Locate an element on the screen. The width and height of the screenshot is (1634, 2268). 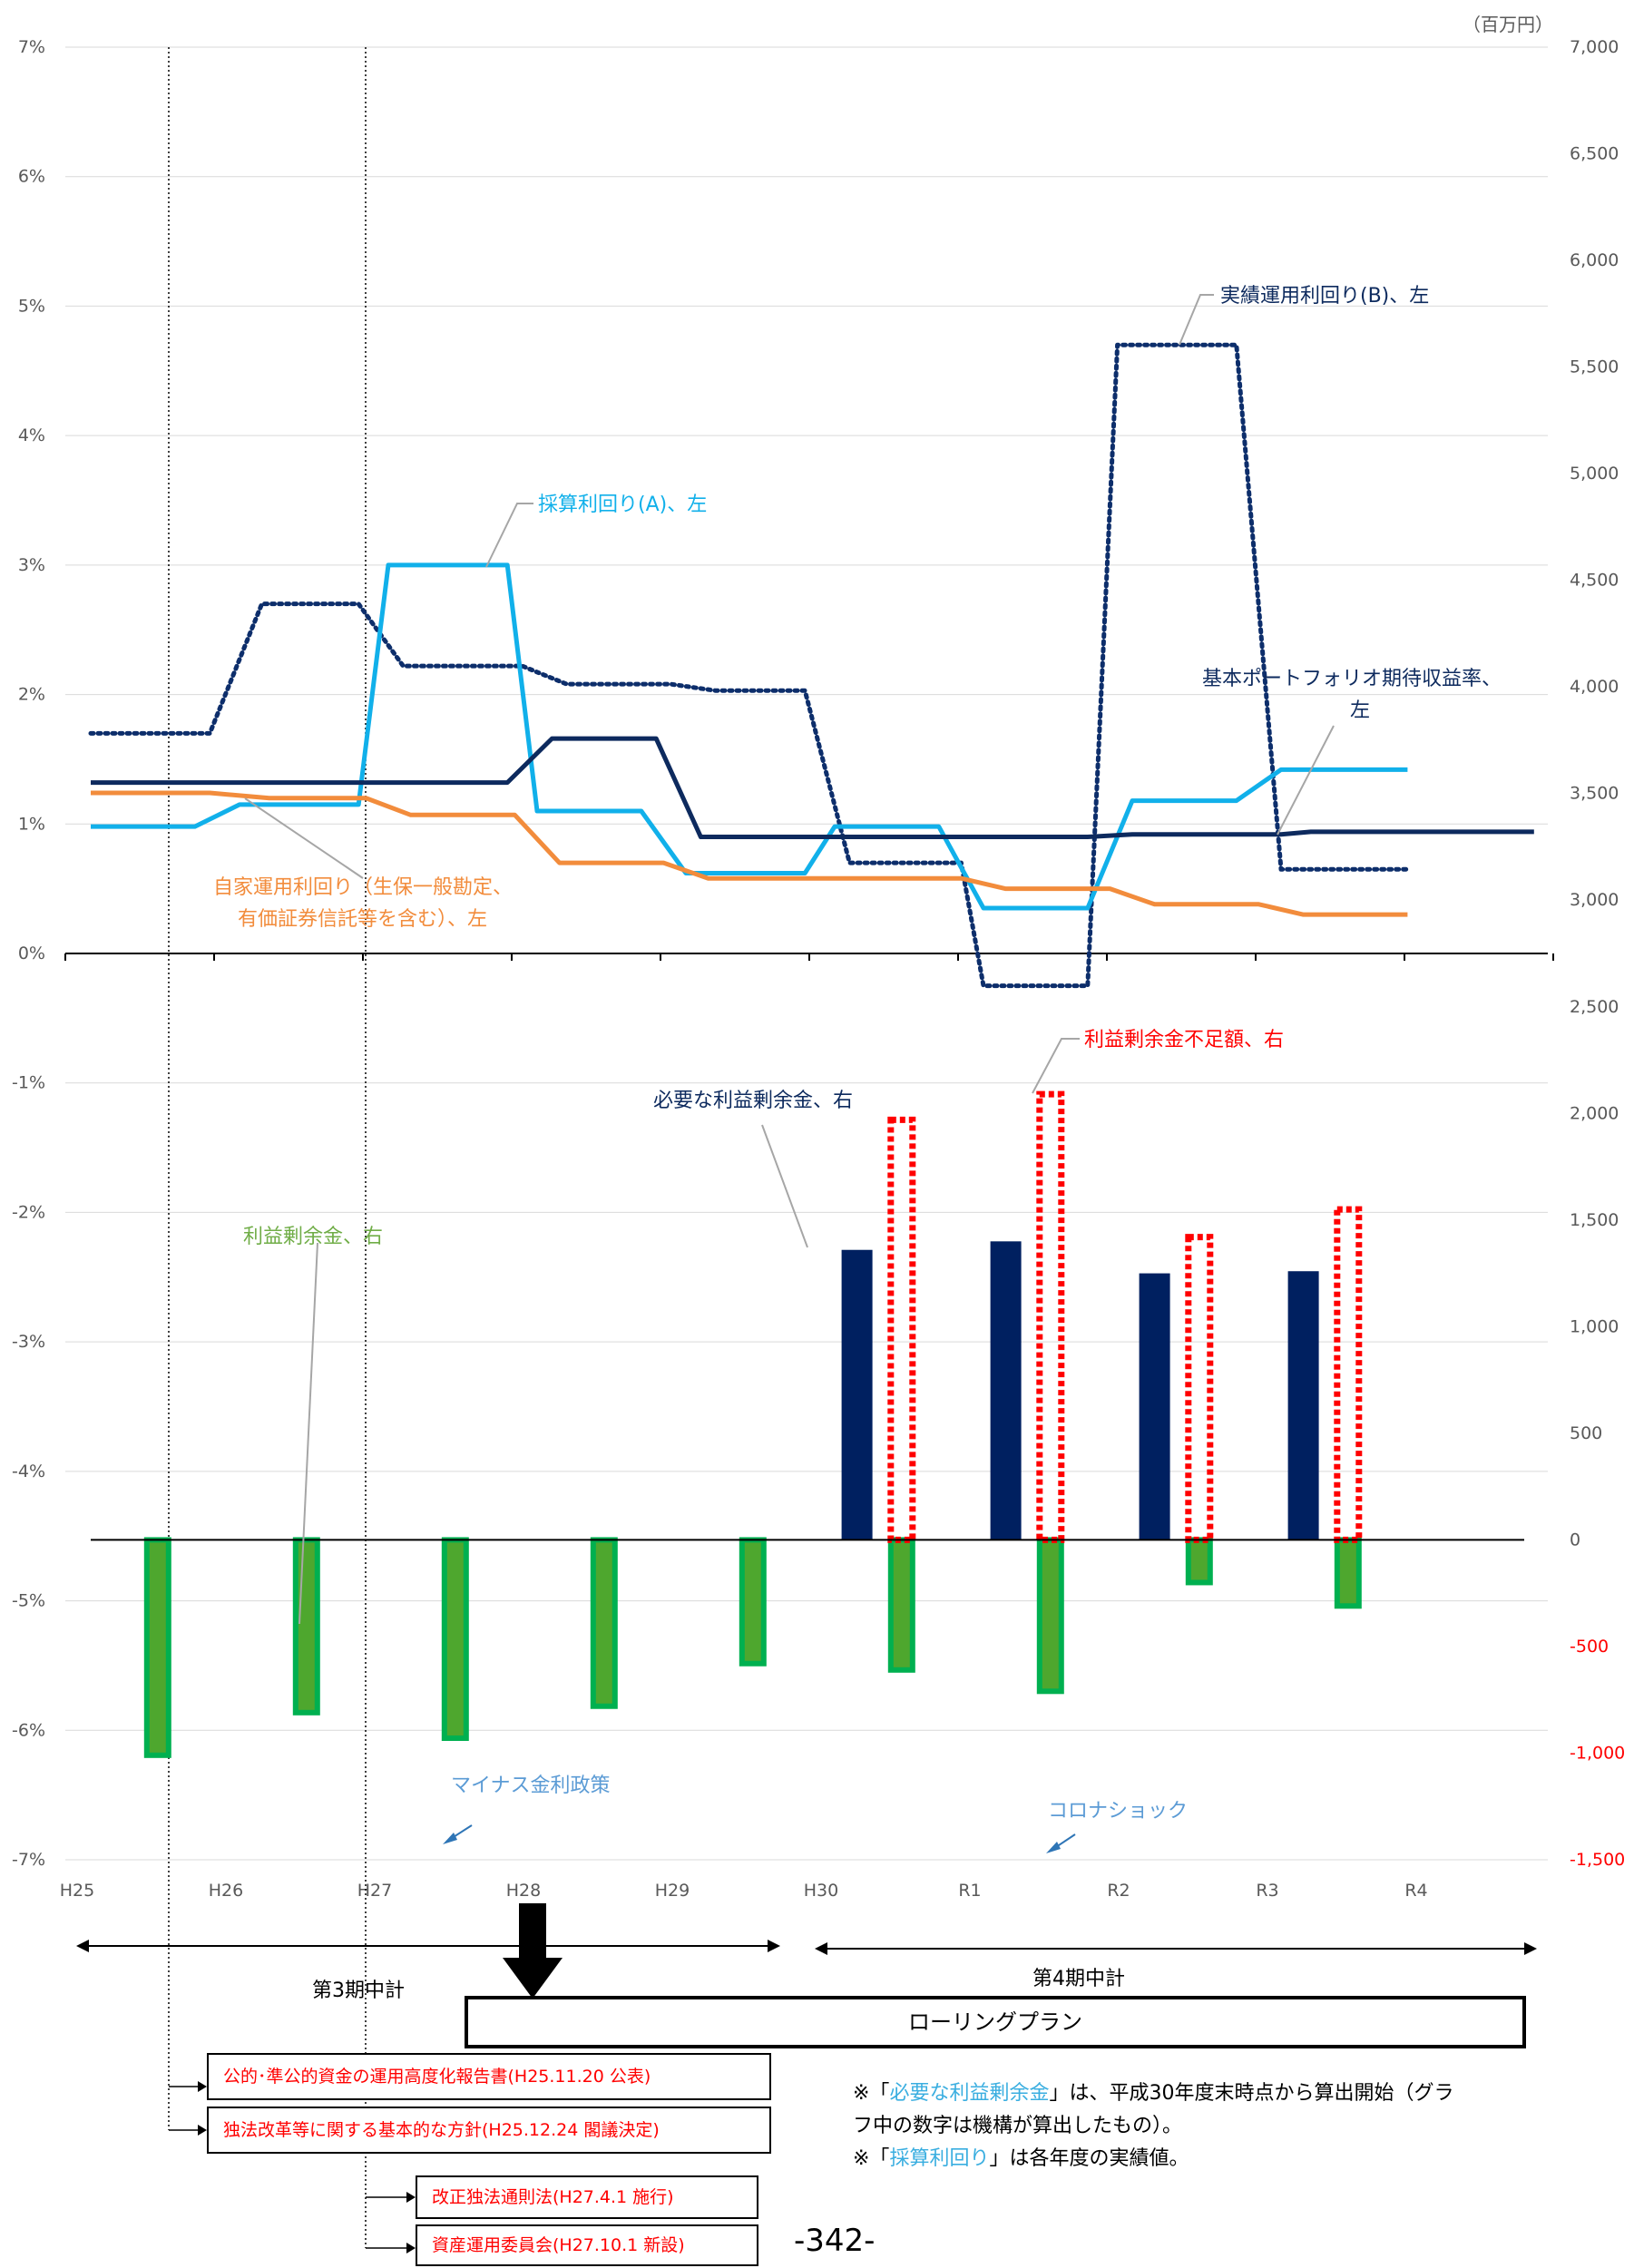
page-number: -342- is located at coordinates (835, 2241).